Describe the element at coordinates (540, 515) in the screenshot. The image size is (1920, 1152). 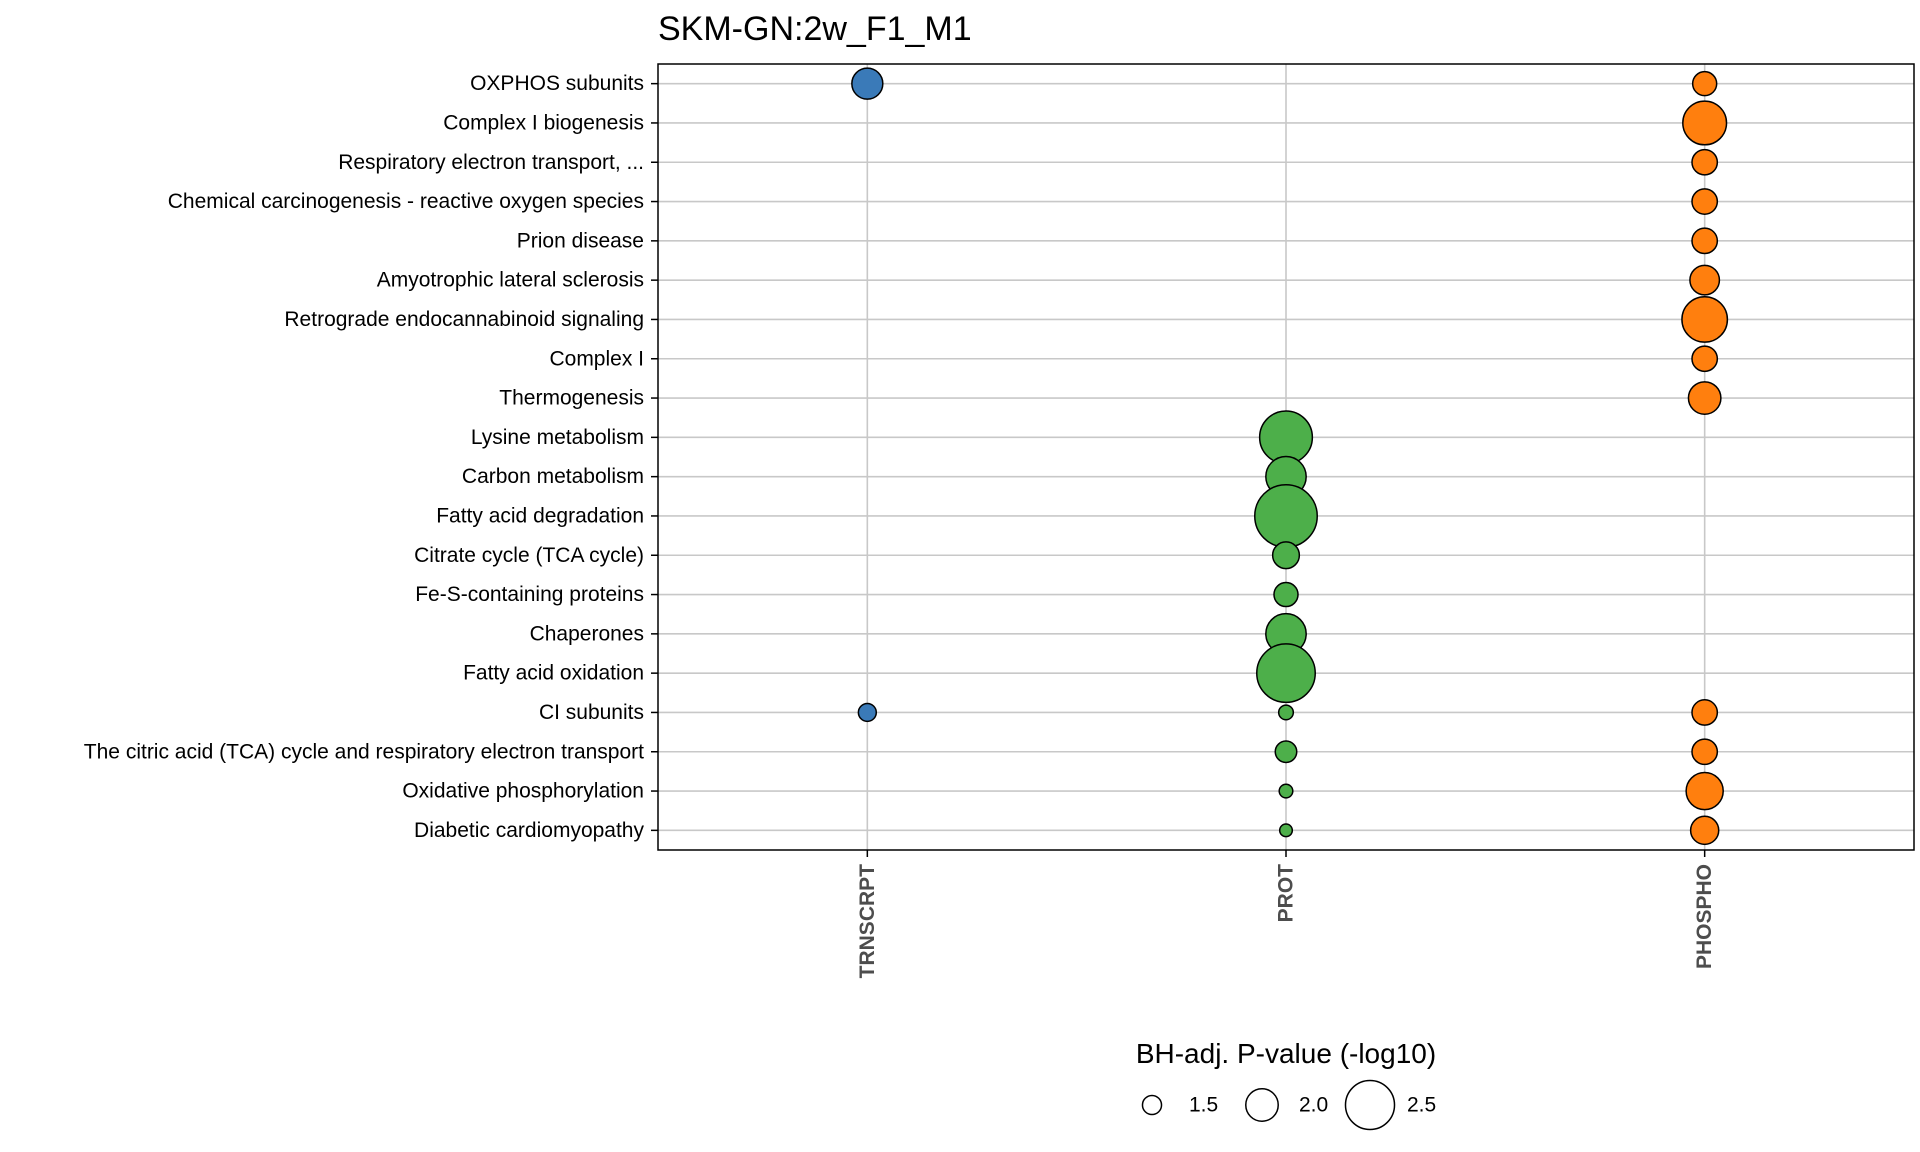
I see `y-tick-label: Fatty acid degradation` at that location.